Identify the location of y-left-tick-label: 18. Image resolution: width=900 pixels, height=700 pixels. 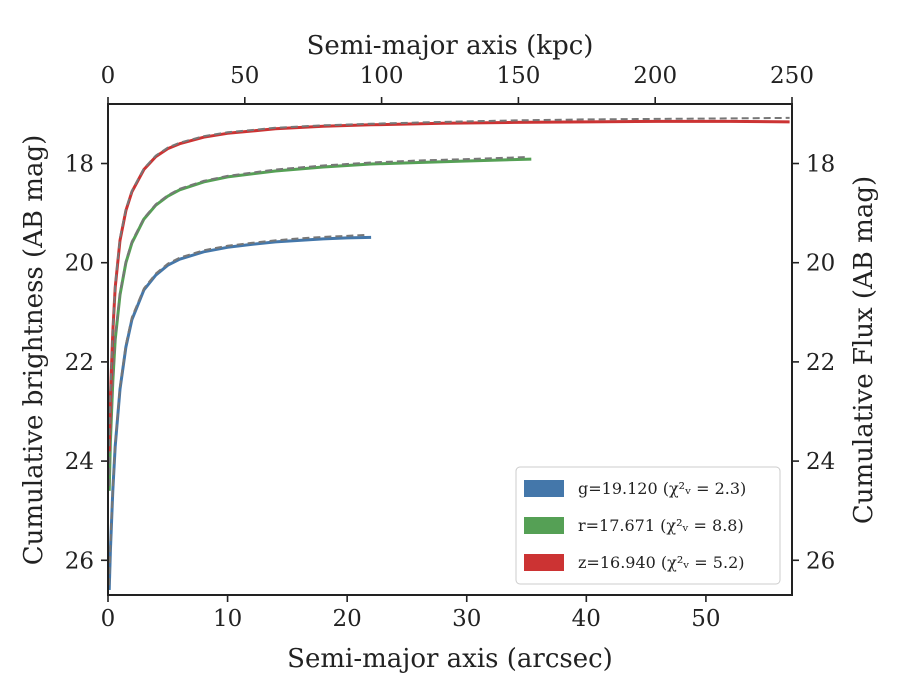
(79, 165).